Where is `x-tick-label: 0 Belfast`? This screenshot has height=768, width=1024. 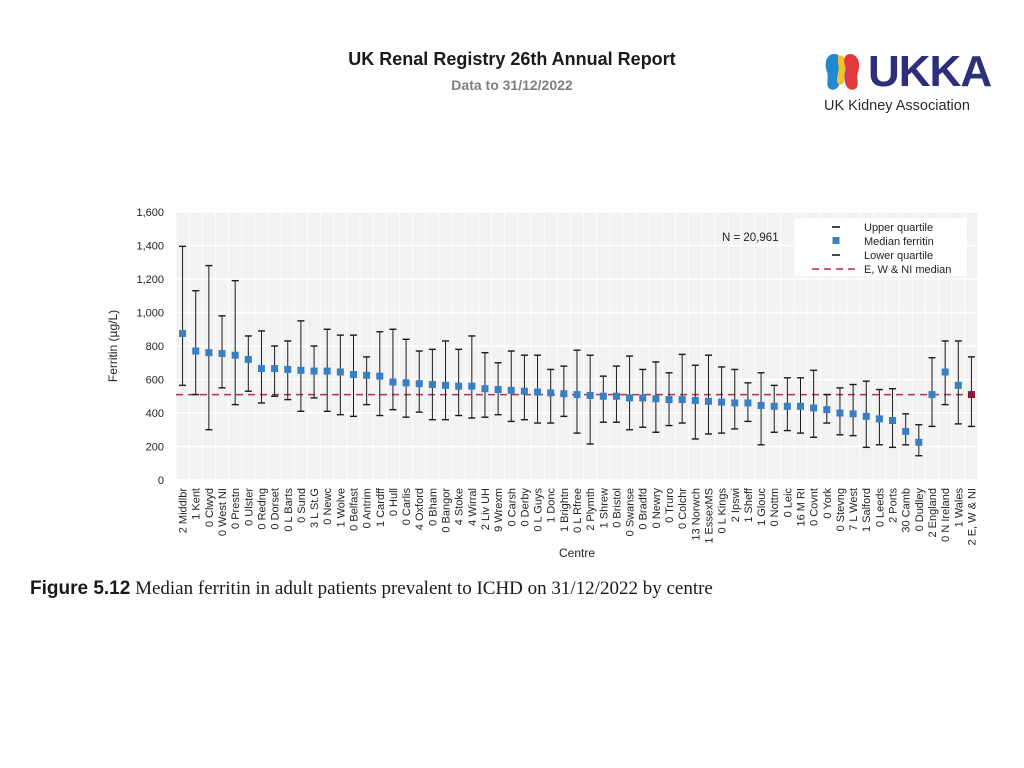 x-tick-label: 0 Belfast is located at coordinates (354, 509).